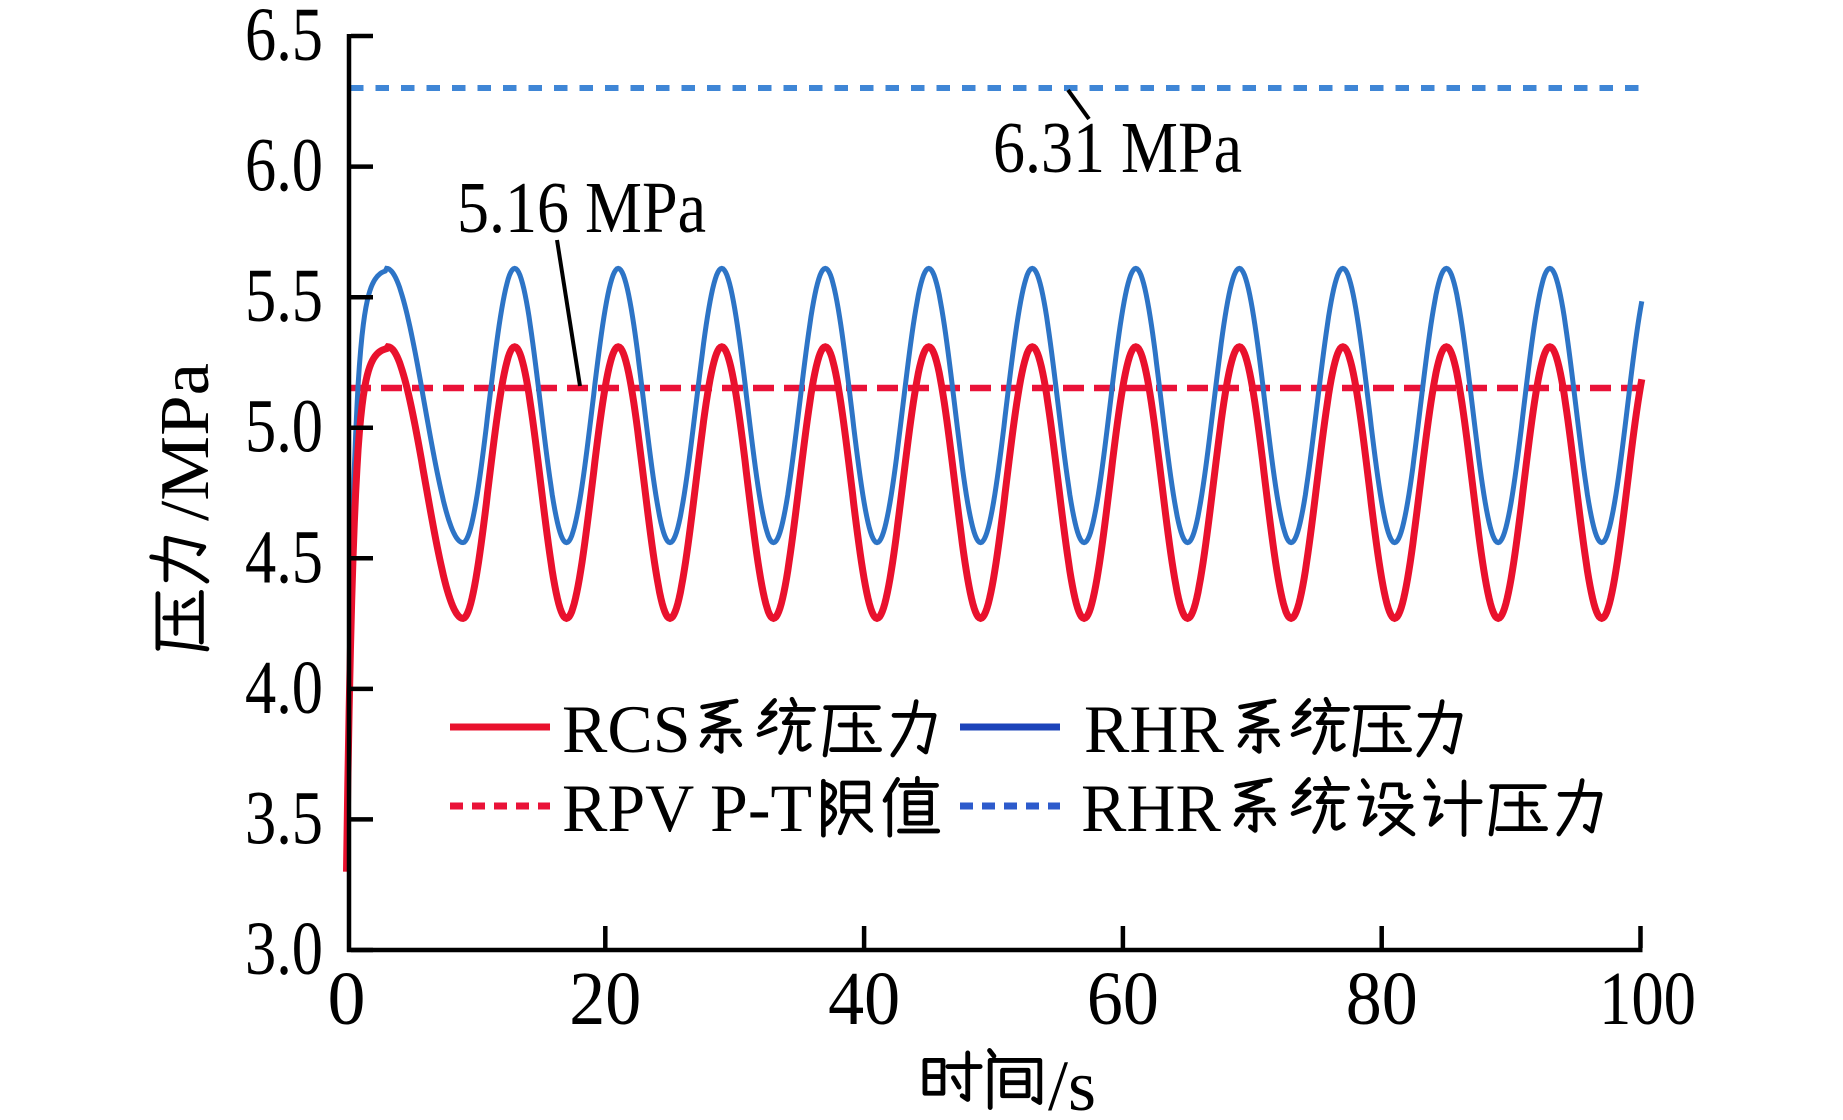  I want to click on svg-text: 6.5, so click(284, 38).